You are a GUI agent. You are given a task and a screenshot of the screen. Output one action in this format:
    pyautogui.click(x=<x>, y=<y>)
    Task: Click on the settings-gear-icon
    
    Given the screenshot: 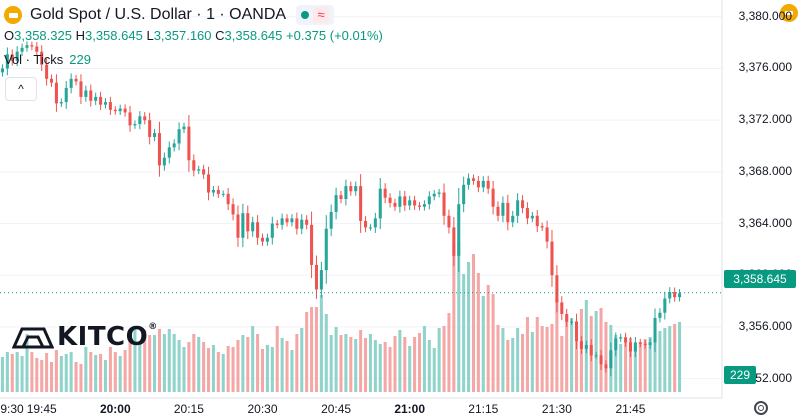 What is the action you would take?
    pyautogui.click(x=761, y=408)
    